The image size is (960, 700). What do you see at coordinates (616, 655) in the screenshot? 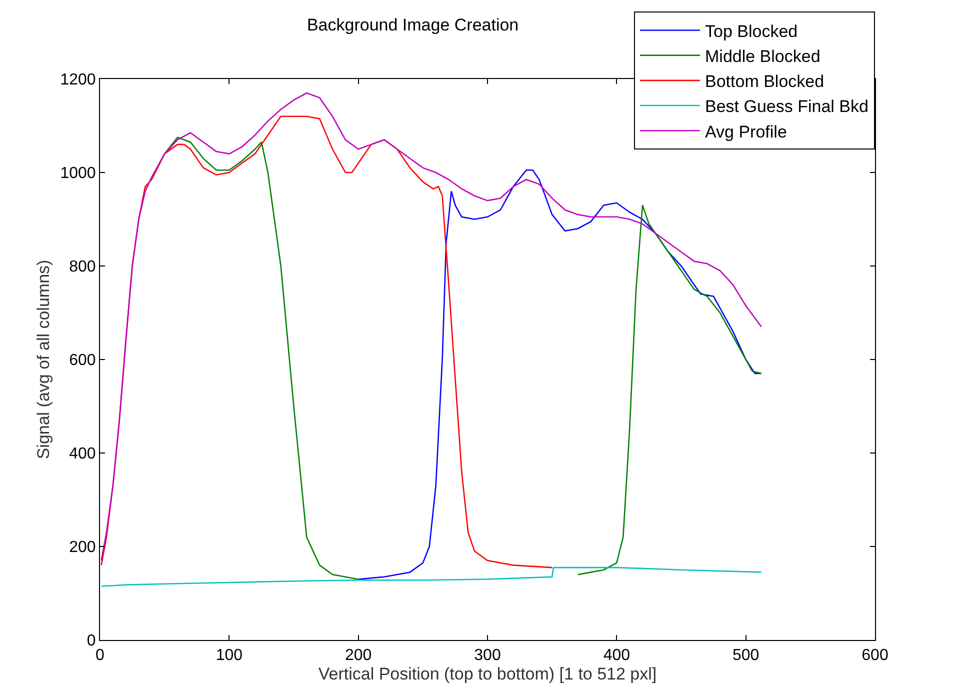
I see `x-tick-label: 400` at bounding box center [616, 655].